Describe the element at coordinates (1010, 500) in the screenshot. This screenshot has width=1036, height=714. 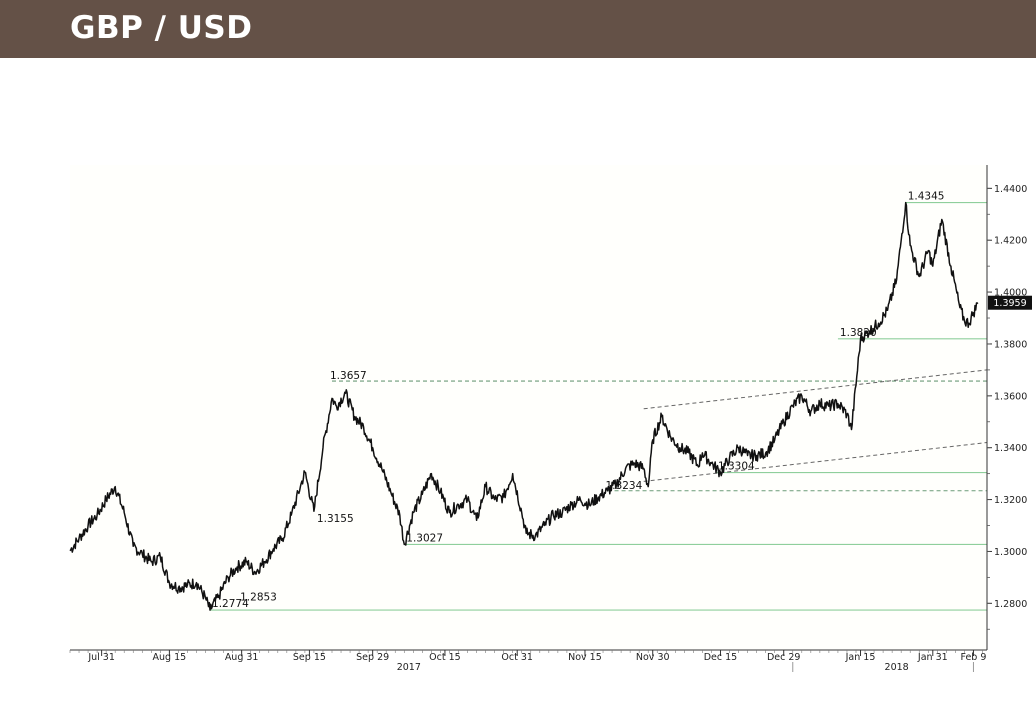
I see `y-tick-label: 1.3200` at that location.